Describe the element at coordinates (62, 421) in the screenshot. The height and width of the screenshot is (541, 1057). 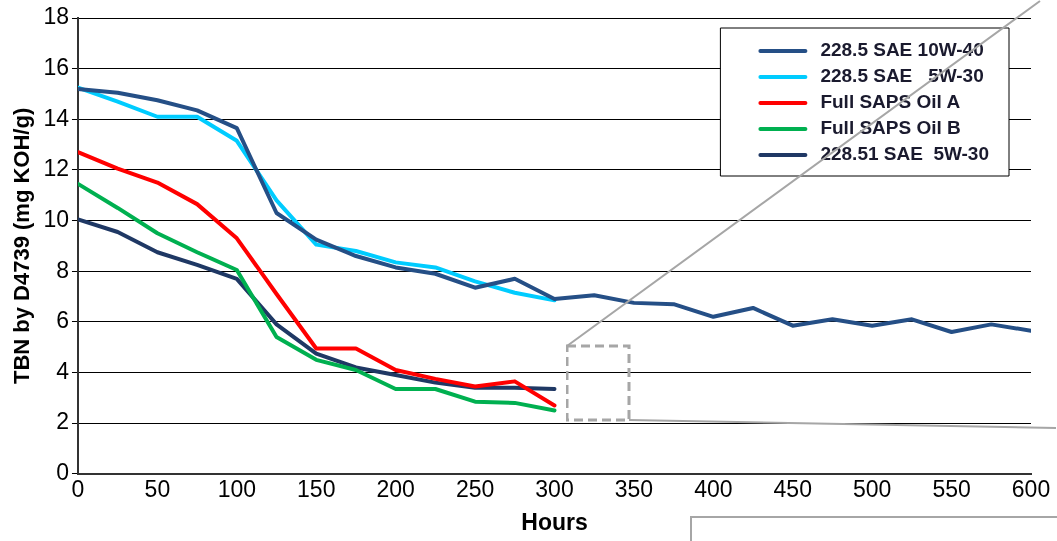
I see `y-tick-label: 2` at that location.